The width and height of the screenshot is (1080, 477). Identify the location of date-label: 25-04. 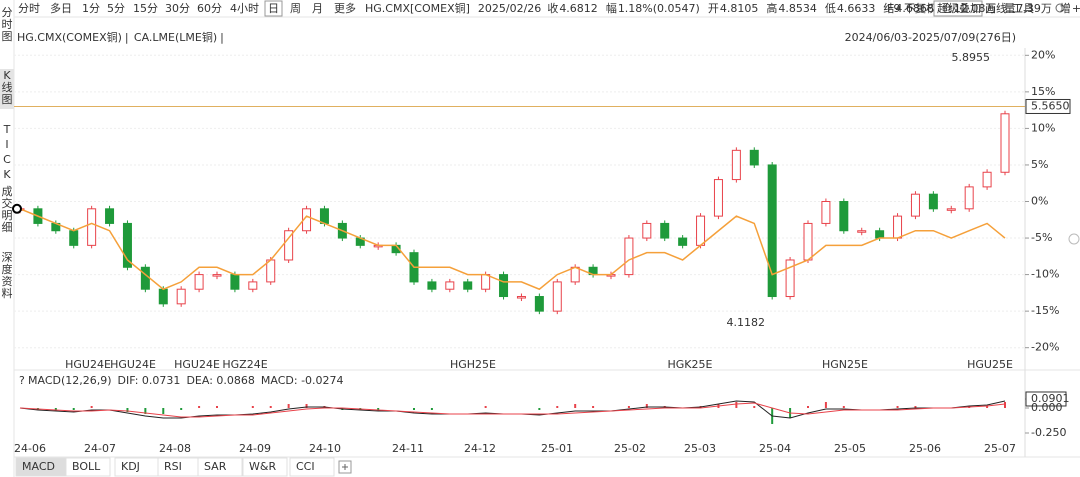
(775, 448).